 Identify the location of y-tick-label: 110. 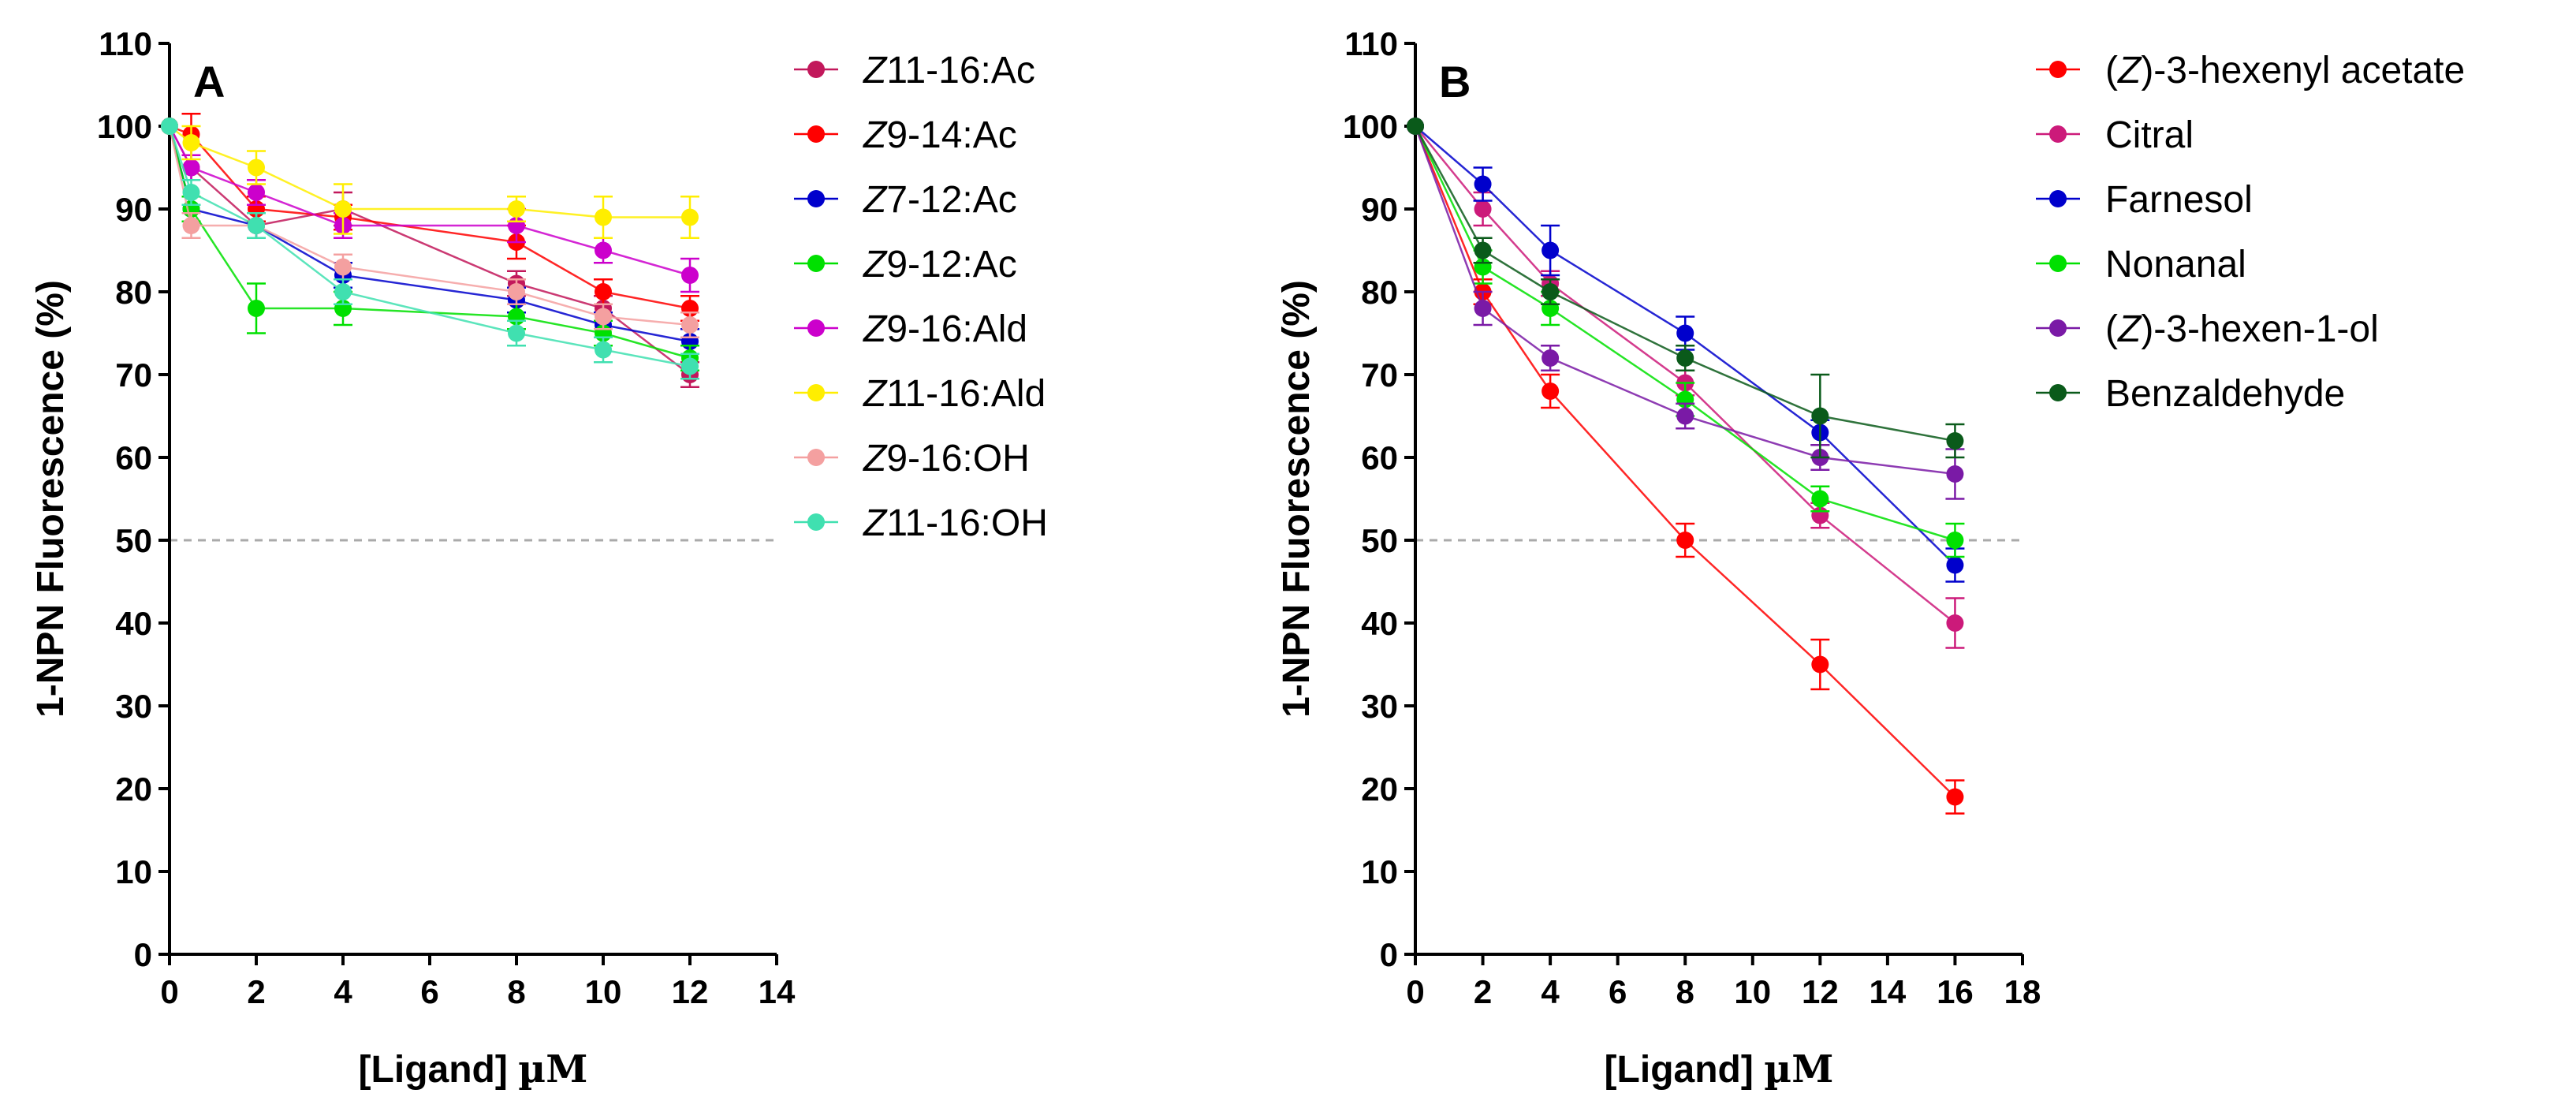
(1371, 44).